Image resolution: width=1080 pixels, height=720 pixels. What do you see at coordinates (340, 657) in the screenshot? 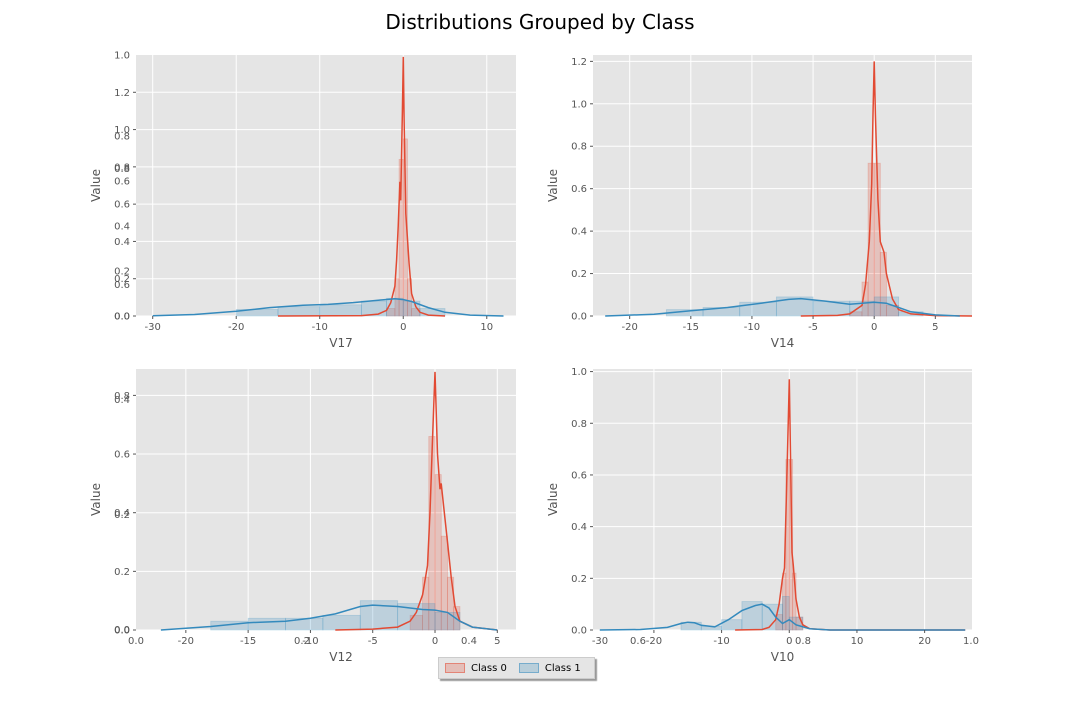
I see `x-axis-label: V12` at bounding box center [340, 657].